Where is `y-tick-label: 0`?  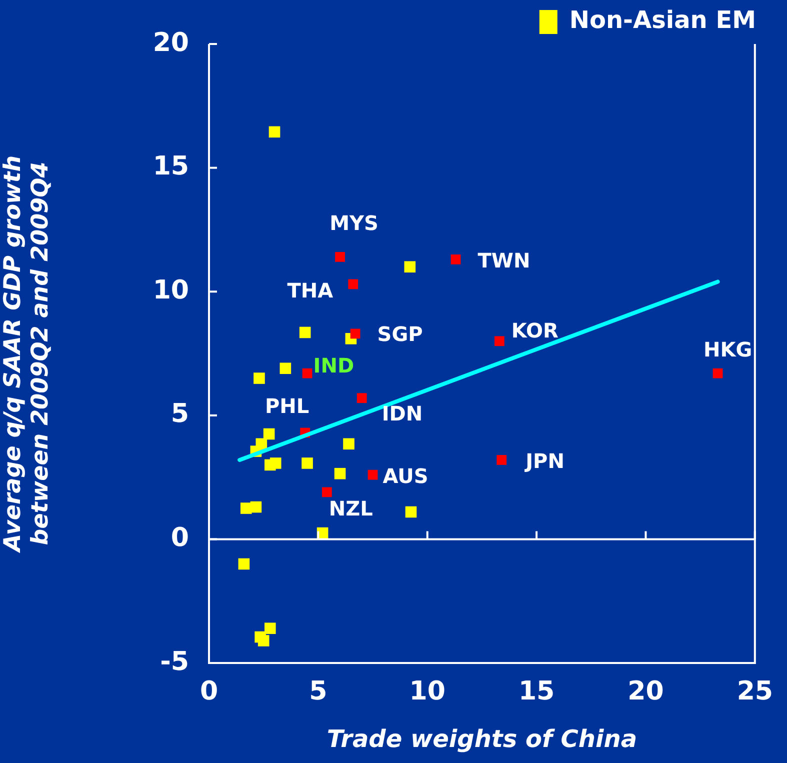
y-tick-label: 0 is located at coordinates (179, 537).